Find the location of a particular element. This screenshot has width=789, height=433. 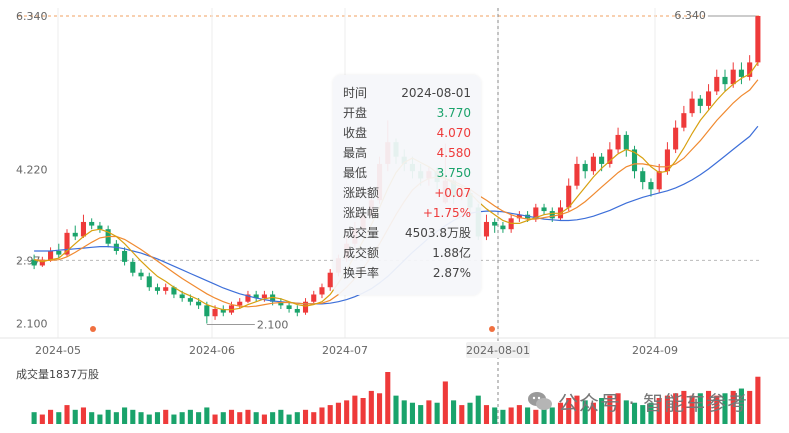

tooltip-key: 时间 is located at coordinates (355, 93).